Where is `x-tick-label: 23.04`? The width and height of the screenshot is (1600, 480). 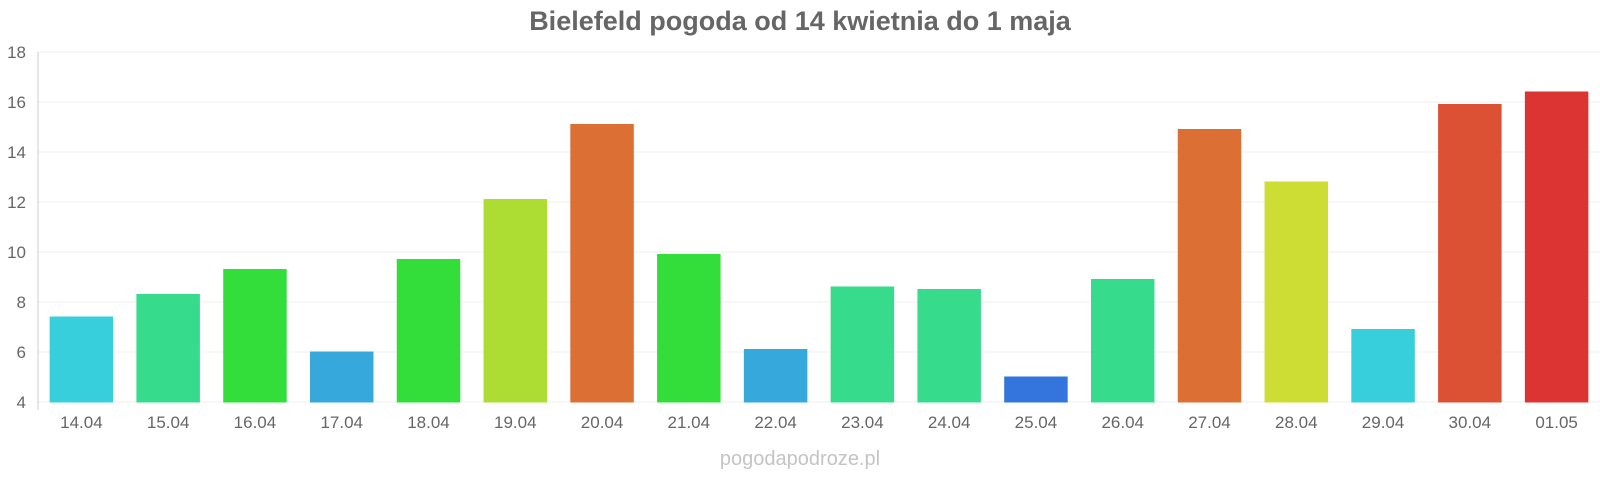
x-tick-label: 23.04 is located at coordinates (862, 422).